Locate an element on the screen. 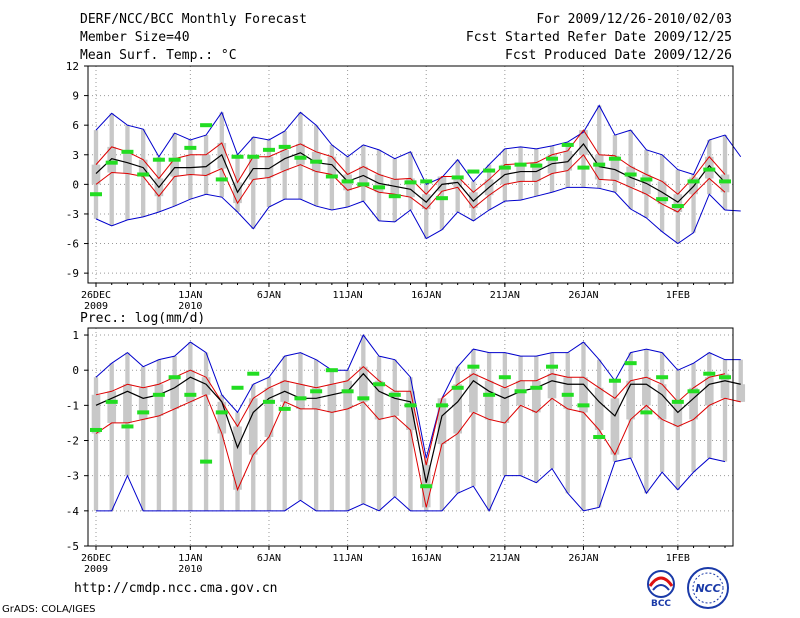 This screenshot has height=618, width=800. temp-ytick-label: -3 is located at coordinates (72, 214).